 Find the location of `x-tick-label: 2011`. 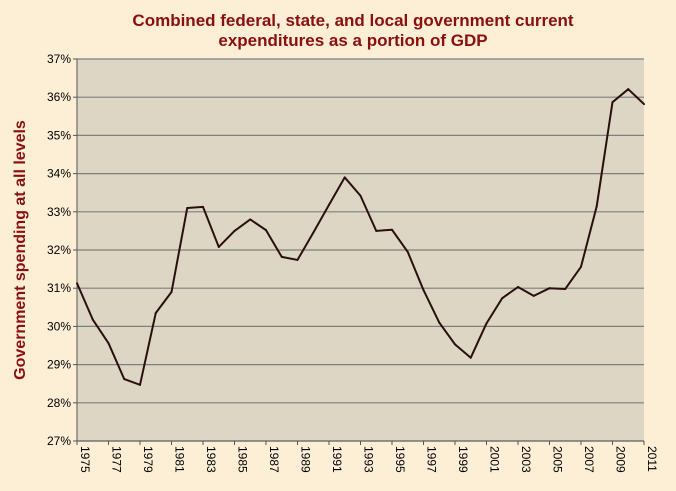

x-tick-label: 2011 is located at coordinates (652, 459).